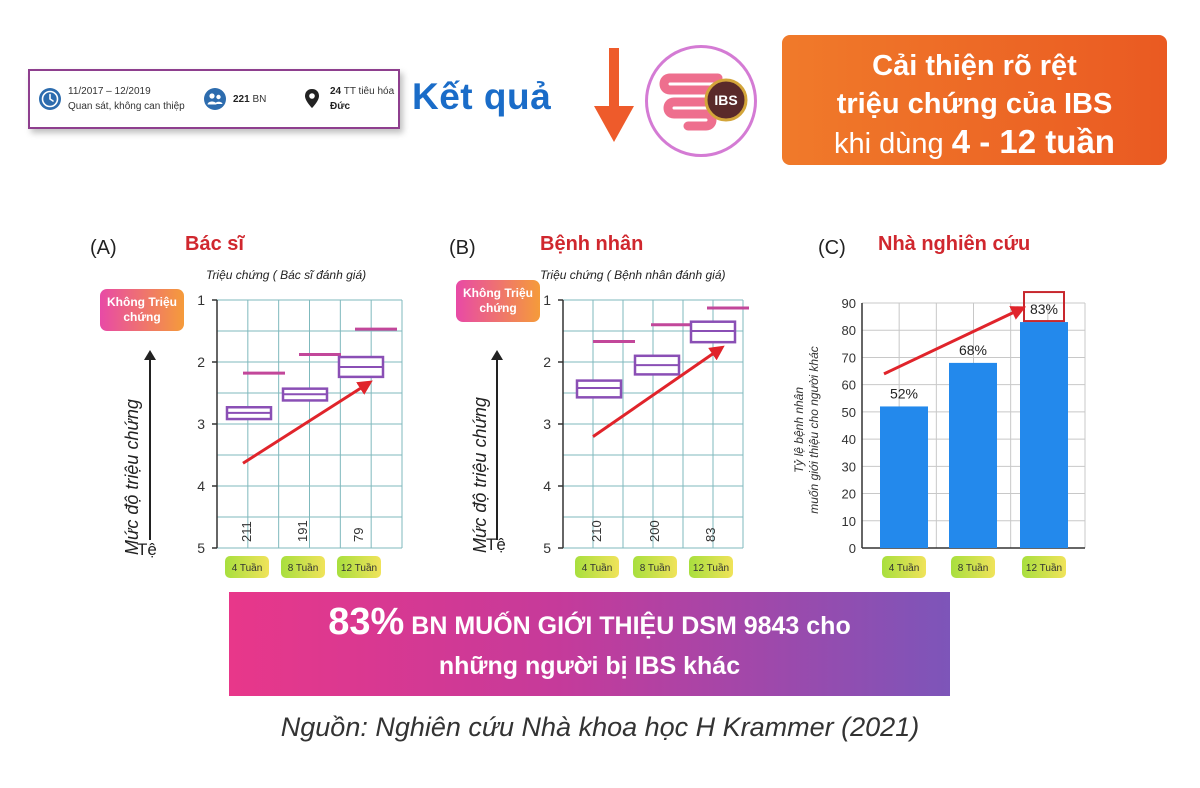 The image size is (1200, 788). I want to click on data-label-8 Tuần: 68%, so click(973, 350).